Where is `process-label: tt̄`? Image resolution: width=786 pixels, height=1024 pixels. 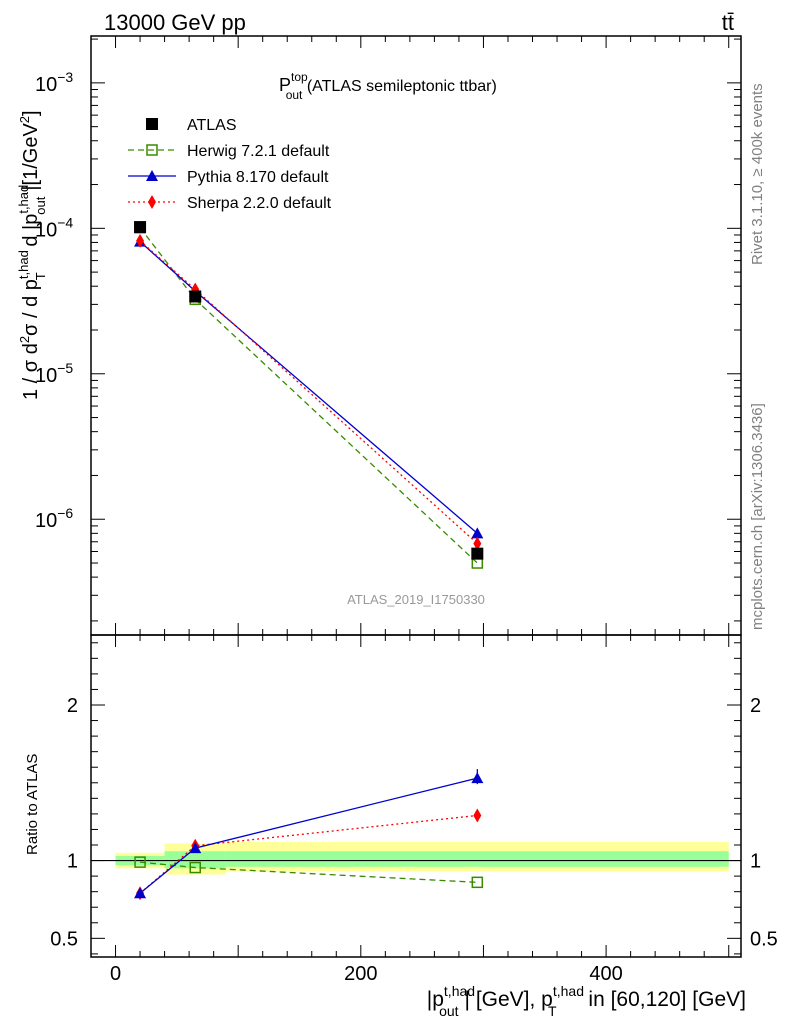 process-label: tt̄ is located at coordinates (728, 22).